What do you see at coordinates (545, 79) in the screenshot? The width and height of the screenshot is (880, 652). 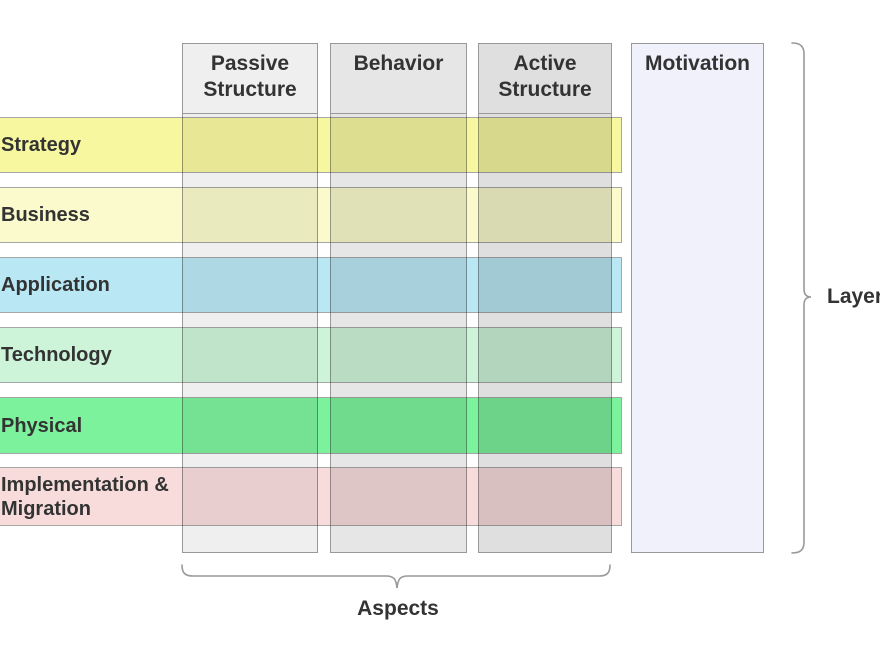 I see `column-header-active-structure: Active Structure` at bounding box center [545, 79].